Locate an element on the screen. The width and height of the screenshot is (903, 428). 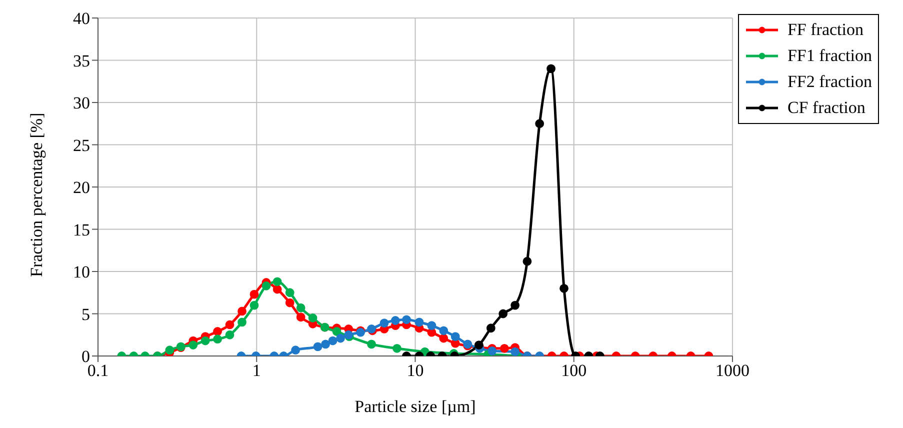
y-tick-label: 20 is located at coordinates (81, 188).